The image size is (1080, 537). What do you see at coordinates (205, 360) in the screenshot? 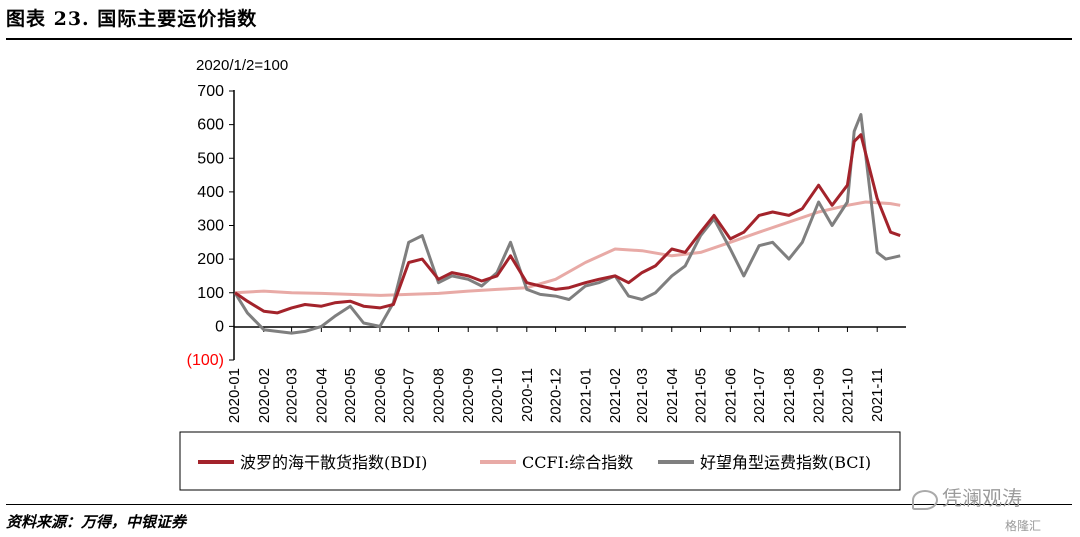
I see `y-tick-label: (100)` at bounding box center [205, 360].